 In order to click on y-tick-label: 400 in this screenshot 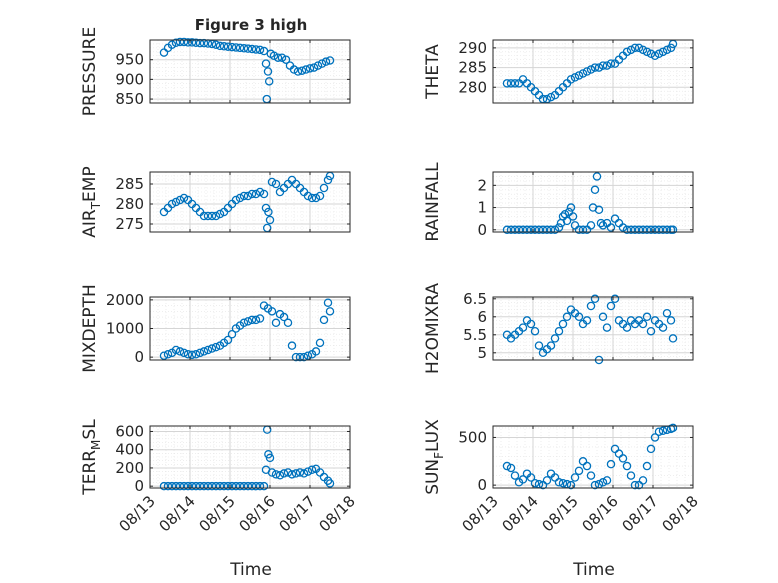, I will do `click(129, 450)`.